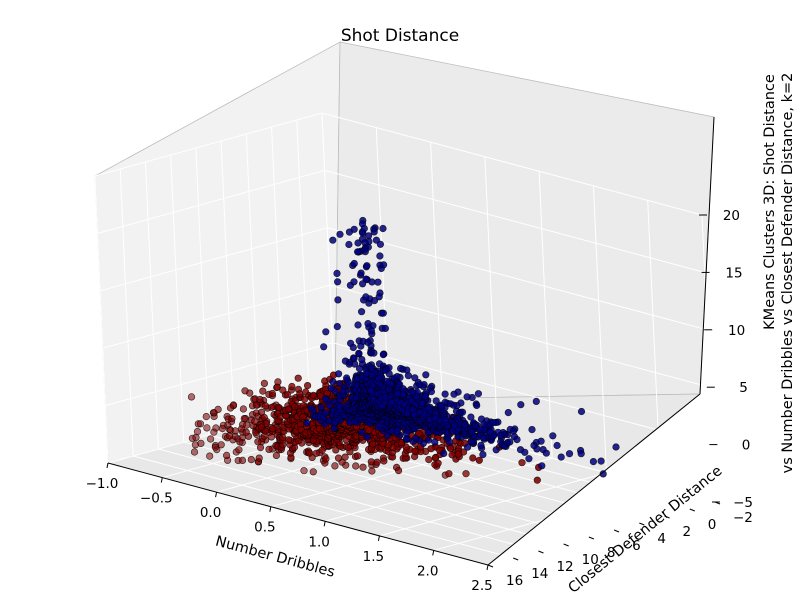 The image size is (800, 600). I want to click on y-tick-label: 14, so click(539, 574).